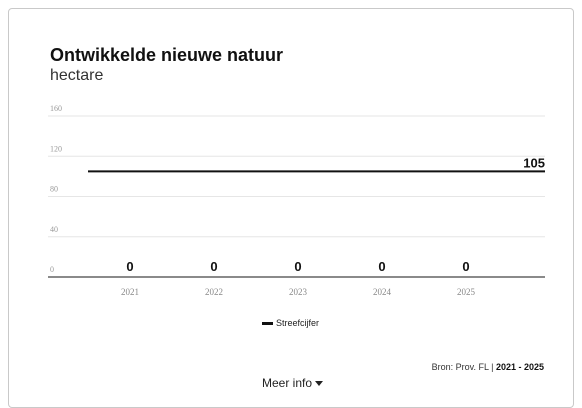 The image size is (582, 408). What do you see at coordinates (214, 292) in the screenshot?
I see `x-tick-label: 2022` at bounding box center [214, 292].